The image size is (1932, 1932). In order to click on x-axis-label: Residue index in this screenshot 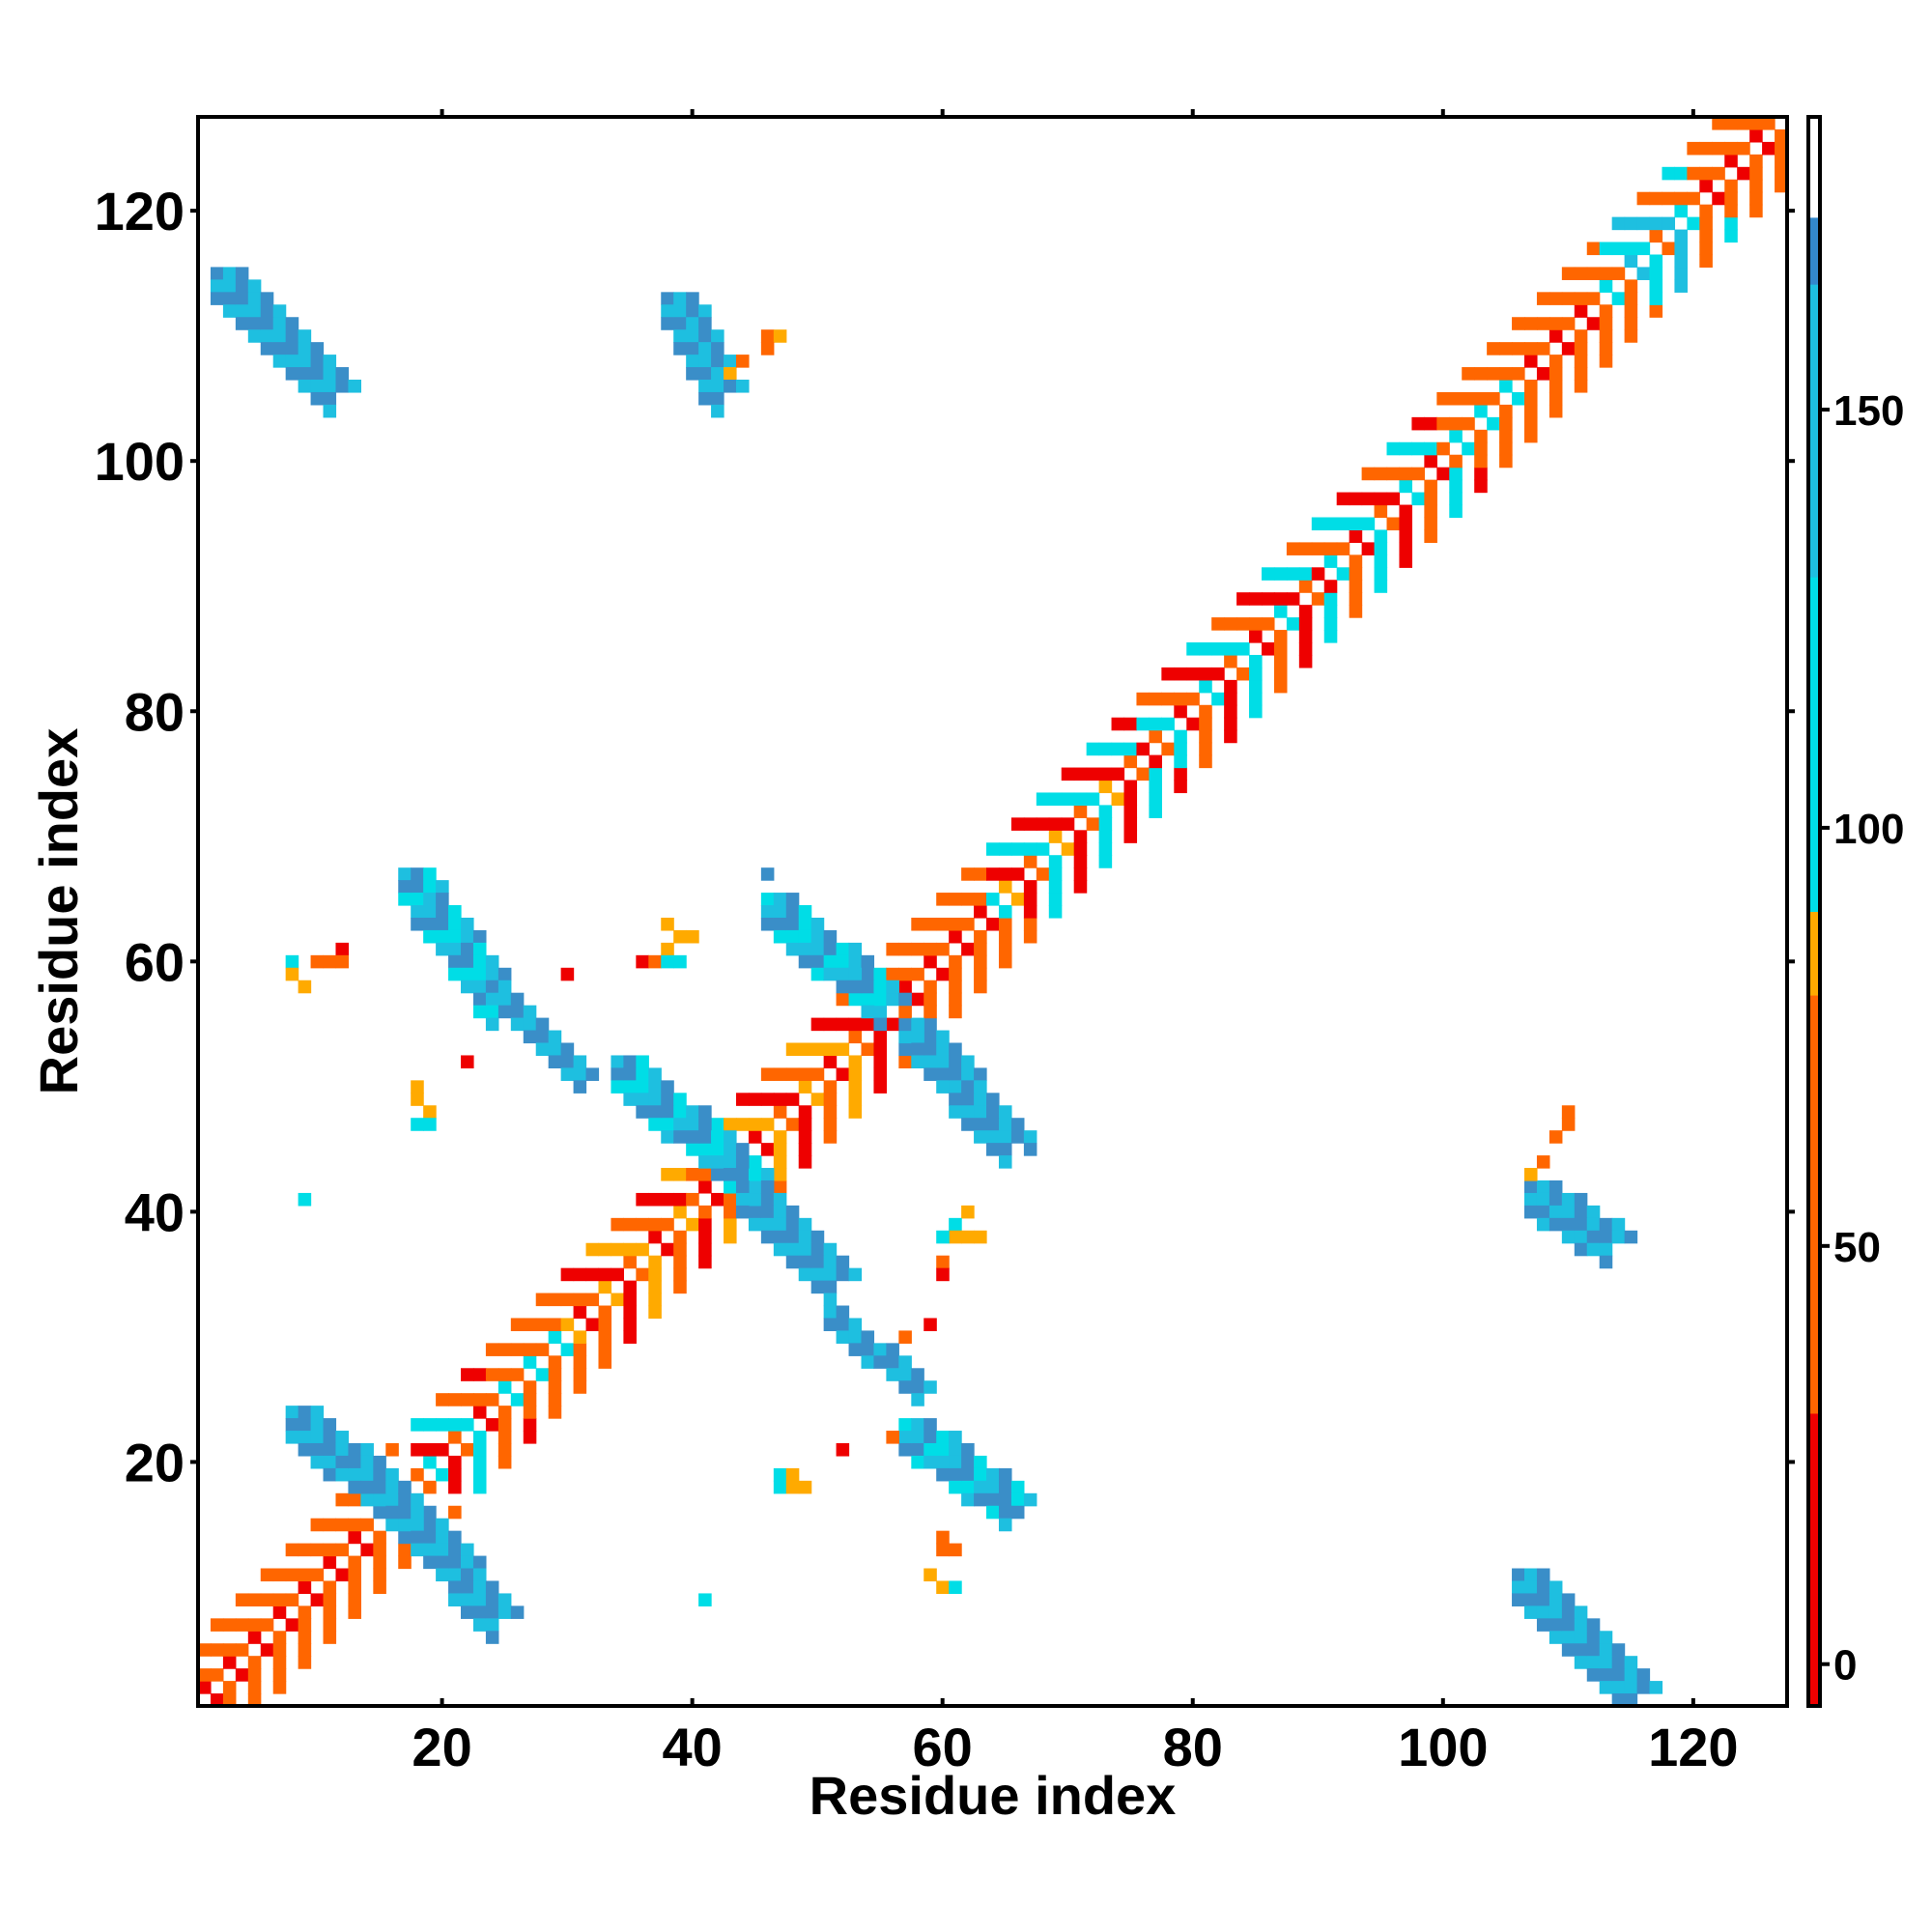, I will do `click(993, 1795)`.